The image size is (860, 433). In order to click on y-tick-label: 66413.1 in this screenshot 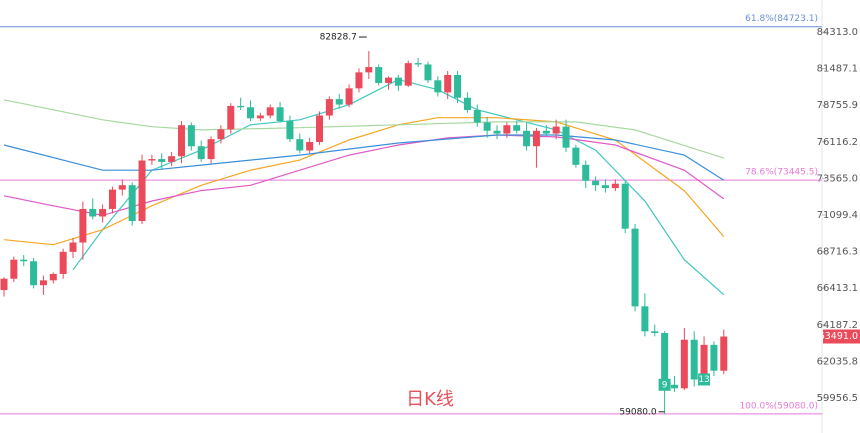, I will do `click(837, 288)`.